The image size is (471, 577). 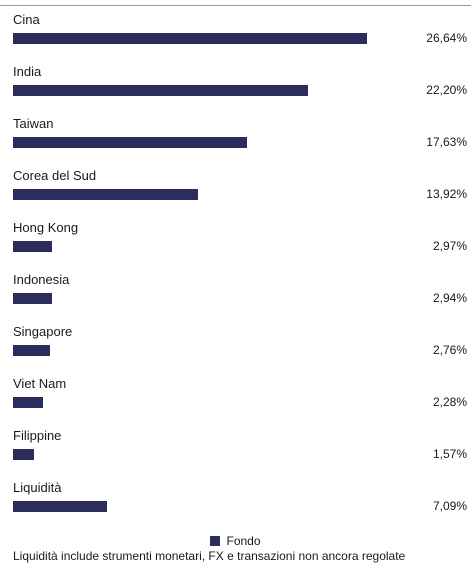 I want to click on bar-value-label: 17,63%, so click(x=446, y=142).